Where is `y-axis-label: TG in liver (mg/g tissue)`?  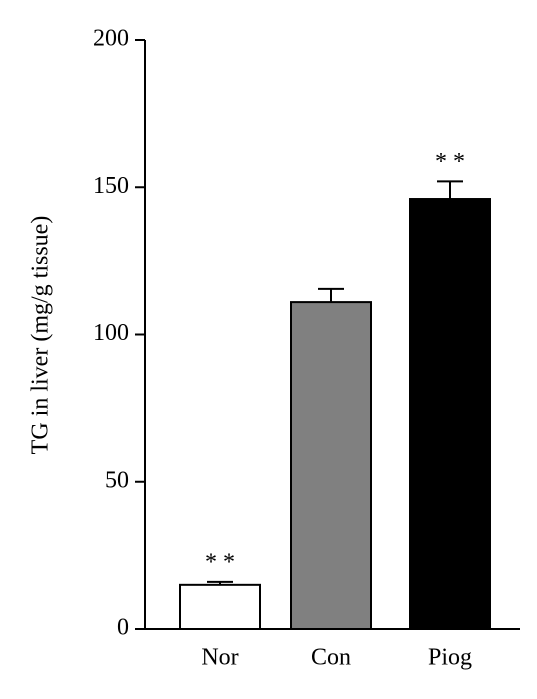
y-axis-label: TG in liver (mg/g tissue) is located at coordinates (41, 335).